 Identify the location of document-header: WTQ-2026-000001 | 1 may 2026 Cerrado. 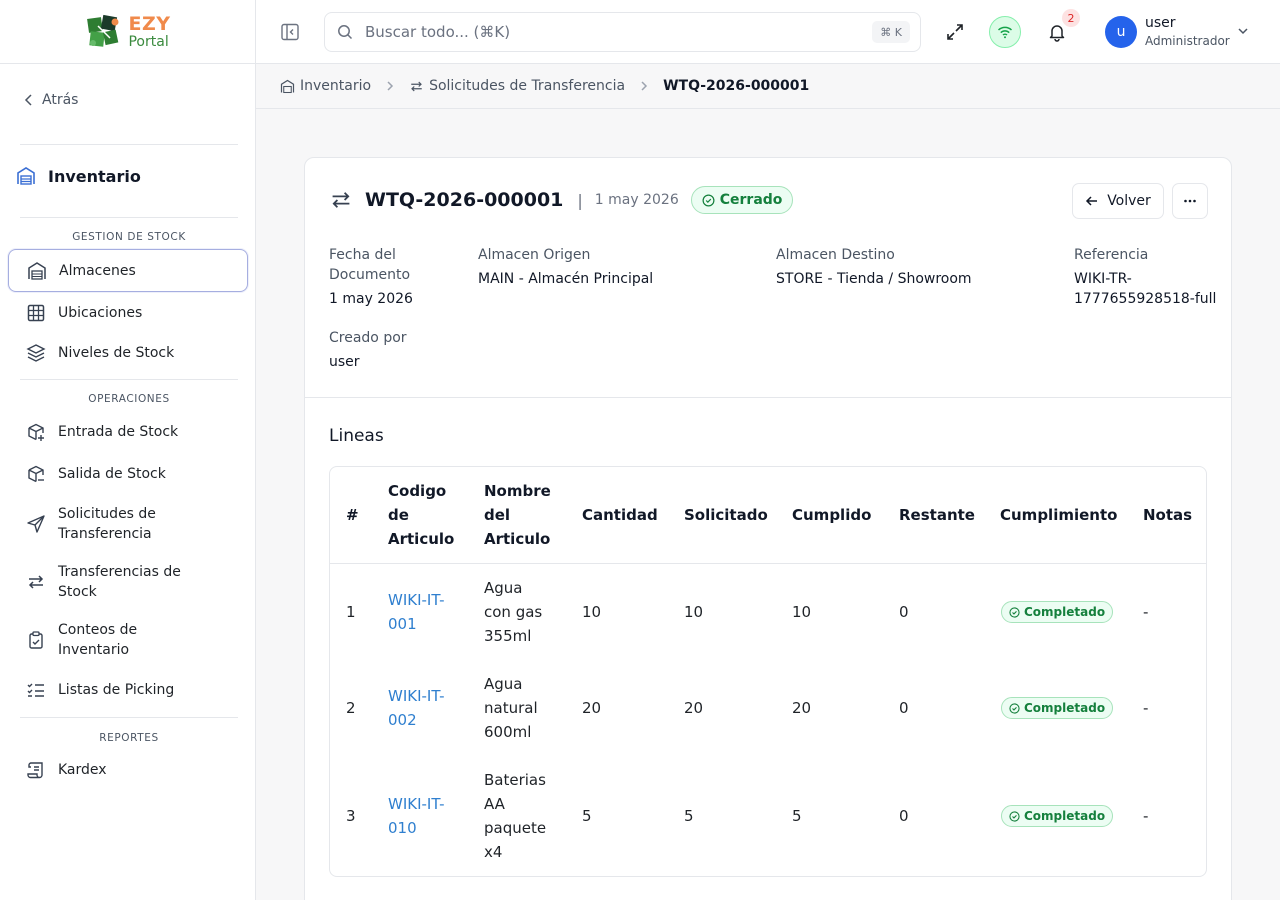
(561, 200).